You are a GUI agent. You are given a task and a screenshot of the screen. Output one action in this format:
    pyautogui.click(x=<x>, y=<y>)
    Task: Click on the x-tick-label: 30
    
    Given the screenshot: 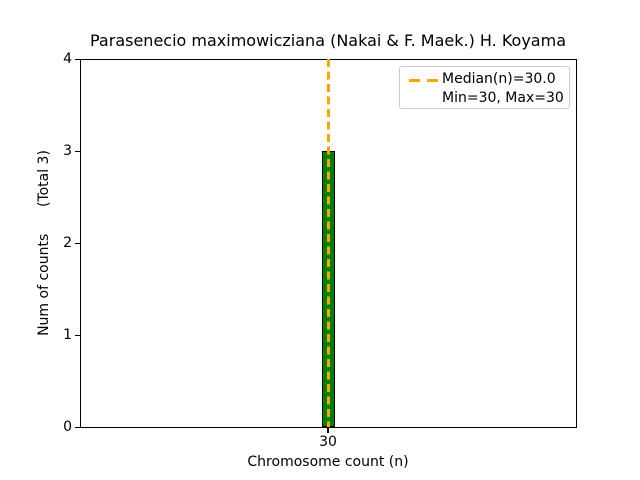 What is the action you would take?
    pyautogui.click(x=328, y=442)
    